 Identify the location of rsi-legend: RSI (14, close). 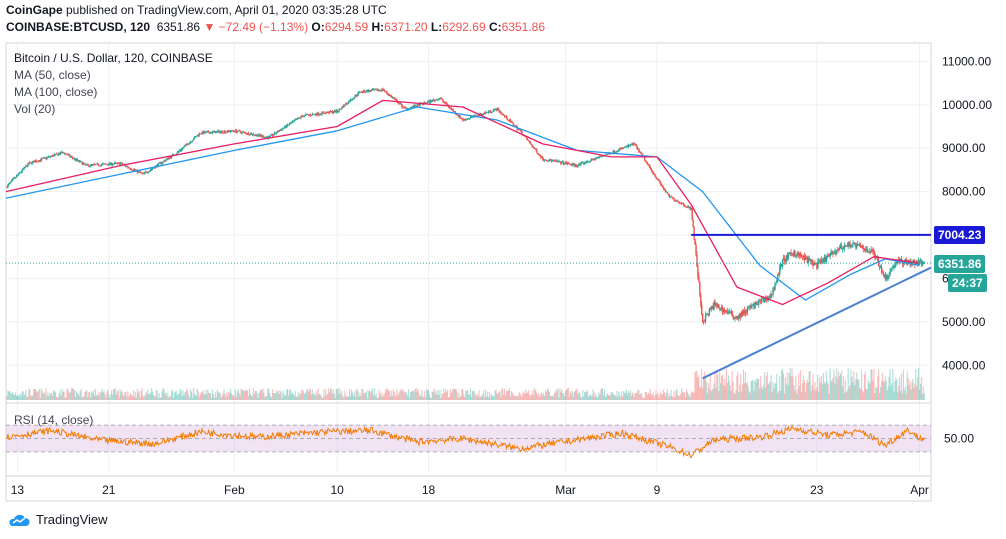
(54, 420).